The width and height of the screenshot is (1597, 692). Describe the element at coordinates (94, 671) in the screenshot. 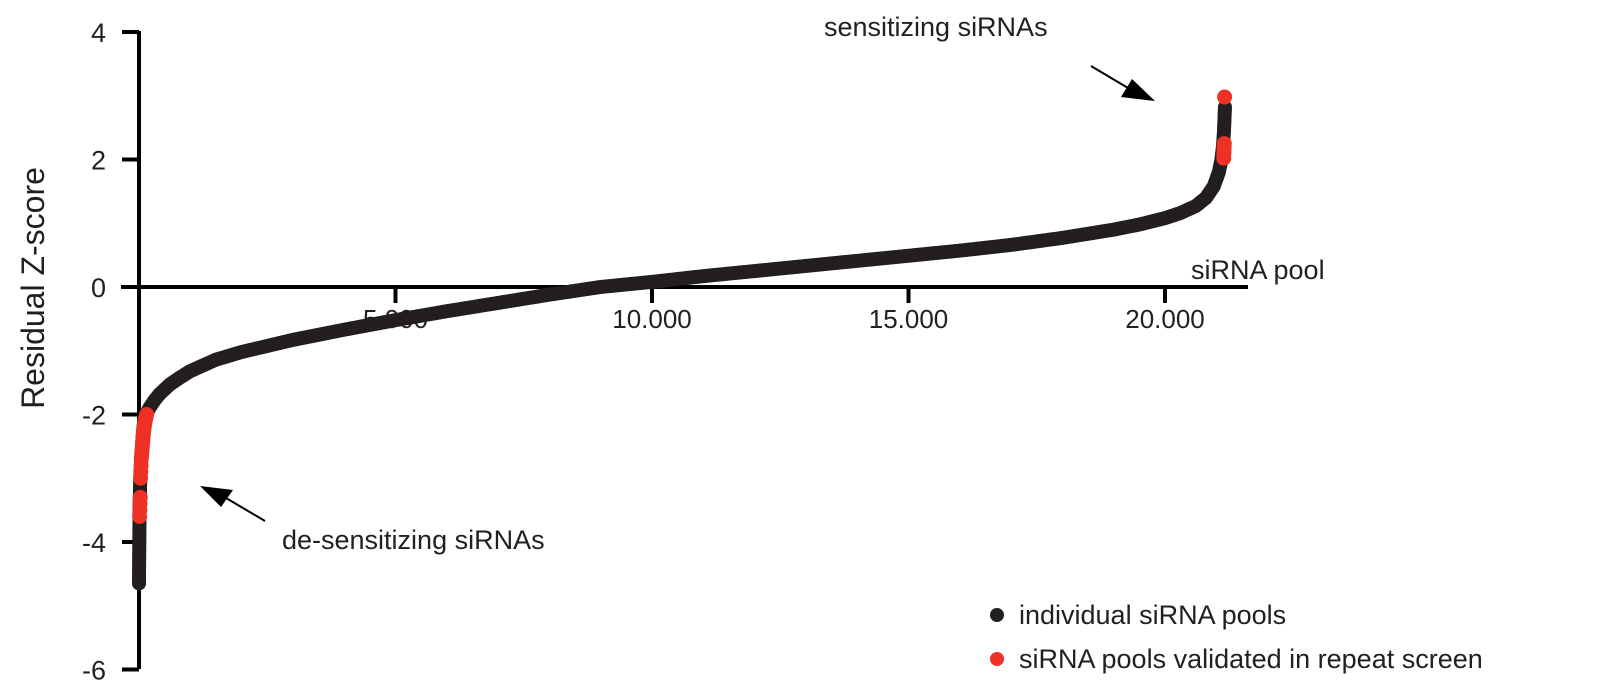

I see `y-tick-label: -6` at that location.